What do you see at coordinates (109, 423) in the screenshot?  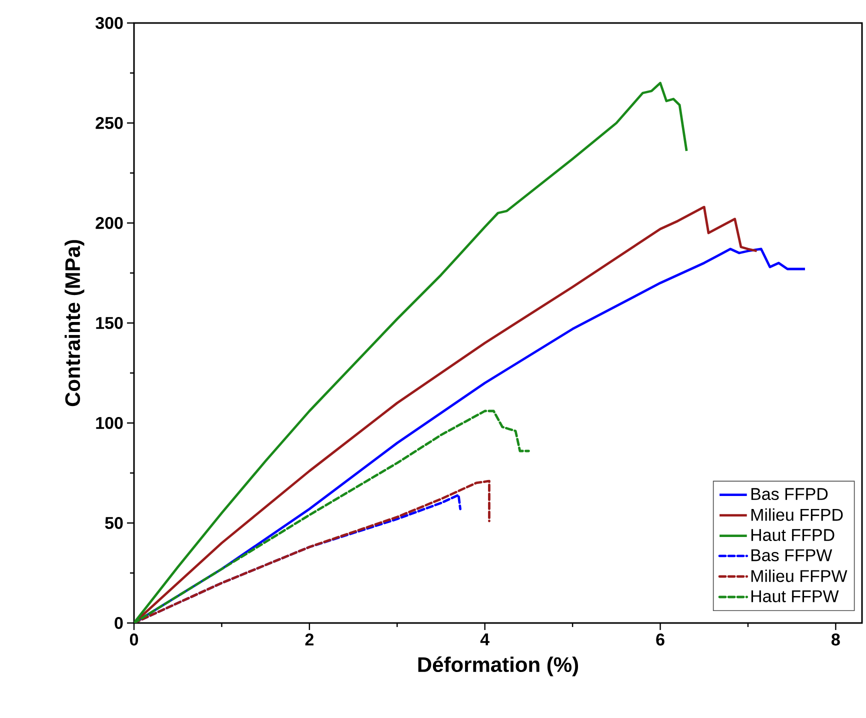 I see `y-tick-label: 100` at bounding box center [109, 423].